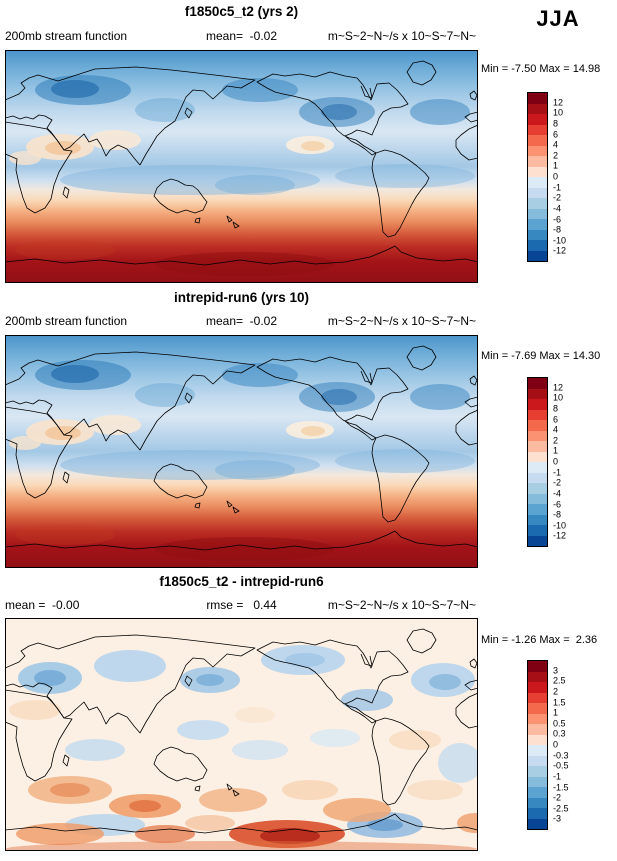 The height and width of the screenshot is (861, 617). Describe the element at coordinates (561, 808) in the screenshot. I see `colorbar-tick-label: -2.5` at that location.